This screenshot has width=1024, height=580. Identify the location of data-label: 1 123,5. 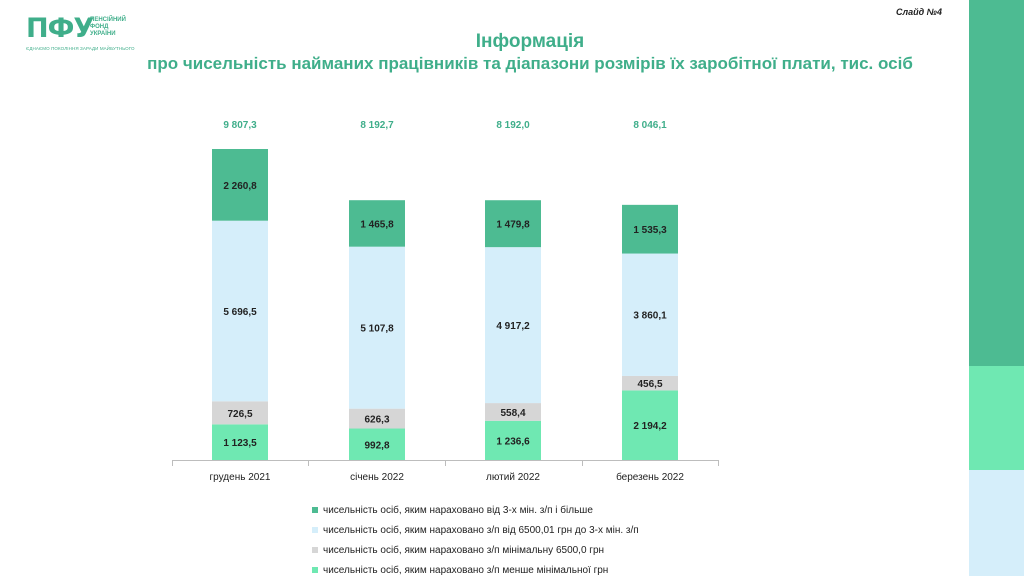
(240, 443).